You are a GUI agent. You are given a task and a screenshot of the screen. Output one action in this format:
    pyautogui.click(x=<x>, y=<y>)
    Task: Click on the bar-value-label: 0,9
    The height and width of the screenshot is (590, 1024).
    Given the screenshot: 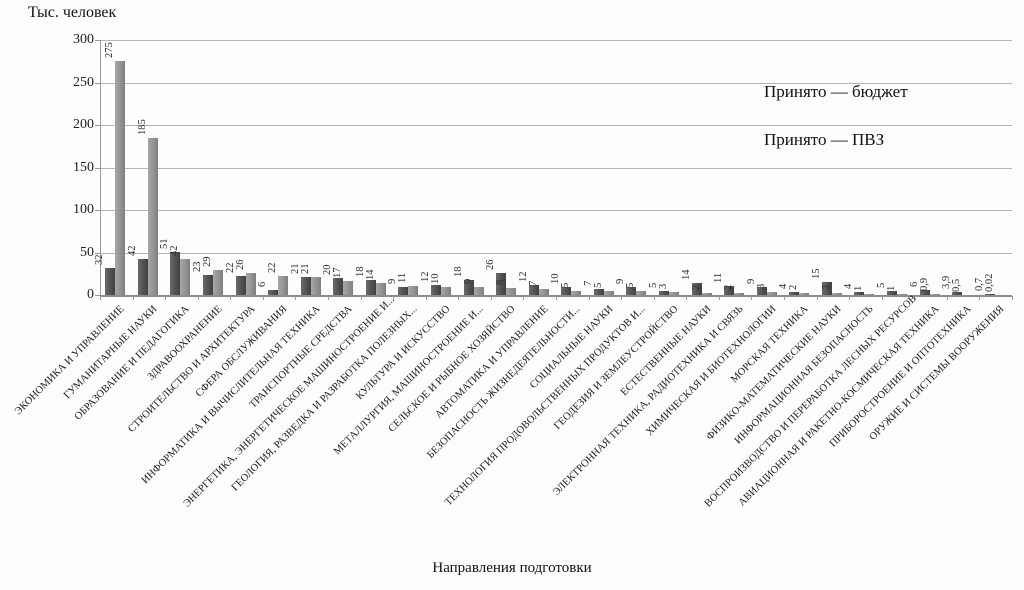 What is the action you would take?
    pyautogui.click(x=924, y=285)
    